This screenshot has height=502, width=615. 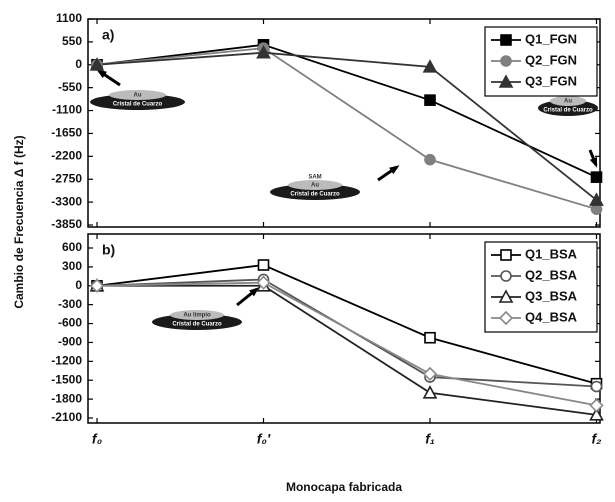 I want to click on x-tick-label: f₀', so click(x=264, y=439).